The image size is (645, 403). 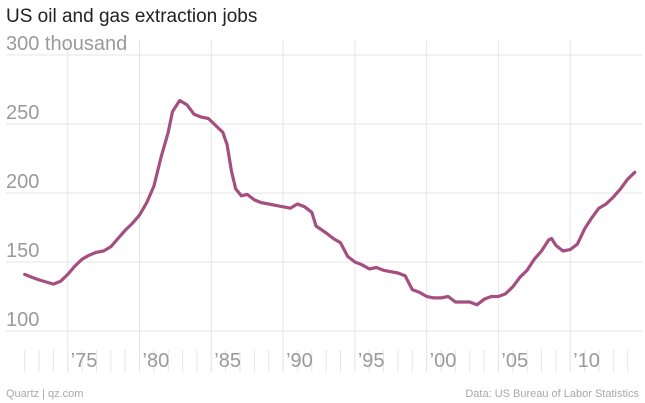 What do you see at coordinates (443, 361) in the screenshot?
I see `x-tick-label: ’00` at bounding box center [443, 361].